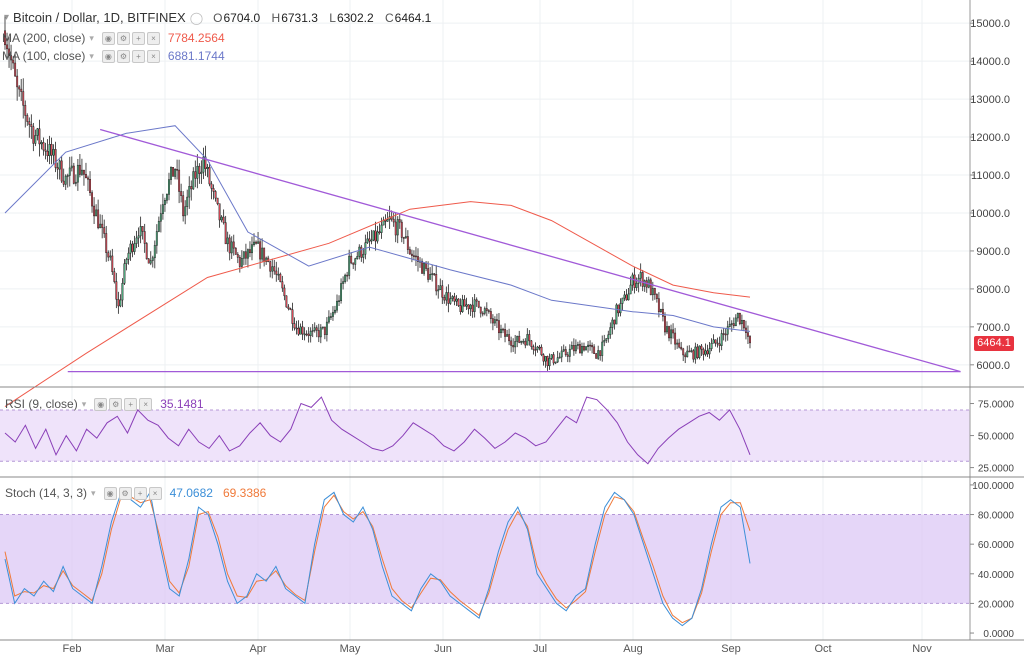  Describe the element at coordinates (996, 604) in the screenshot. I see `y-tick-label: 20.0000` at that location.